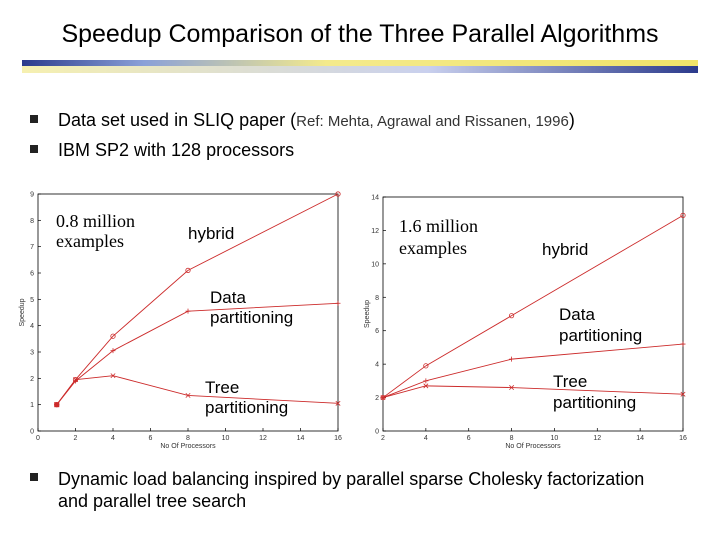 This screenshot has width=720, height=540. What do you see at coordinates (177, 120) in the screenshot?
I see `bullet-text: Data set used in SLIQ paper (` at bounding box center [177, 120].